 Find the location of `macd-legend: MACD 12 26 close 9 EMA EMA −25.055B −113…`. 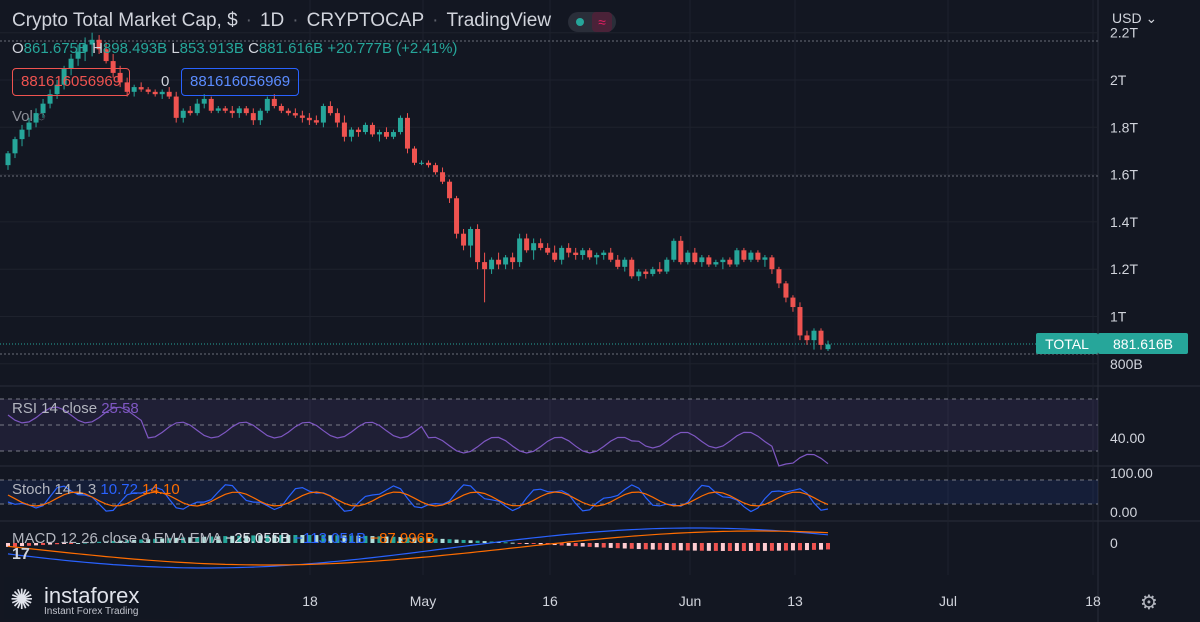

macd-legend: MACD 12 26 close 9 EMA EMA −25.055B −113… is located at coordinates (223, 538).